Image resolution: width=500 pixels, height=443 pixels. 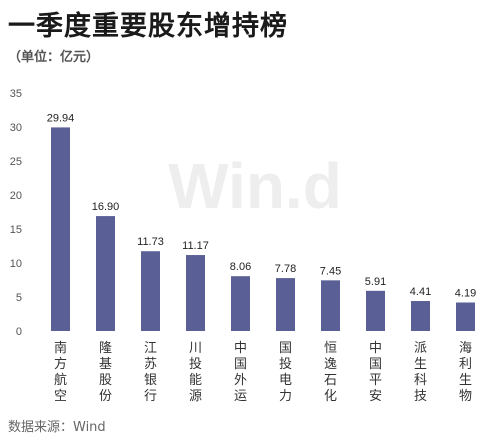 I want to click on x-category-label: 南方航空, so click(x=60, y=372).